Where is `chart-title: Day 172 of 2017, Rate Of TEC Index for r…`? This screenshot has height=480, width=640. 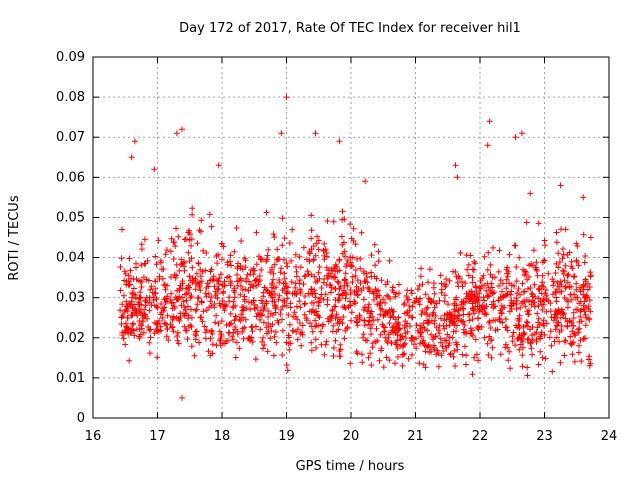
chart-title: Day 172 of 2017, Rate Of TEC Index for r… is located at coordinates (350, 28).